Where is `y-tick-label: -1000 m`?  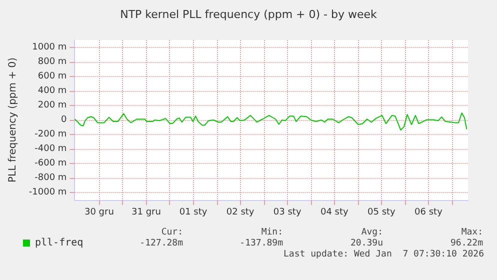
y-tick-label: -1000 m is located at coordinates (47, 193).